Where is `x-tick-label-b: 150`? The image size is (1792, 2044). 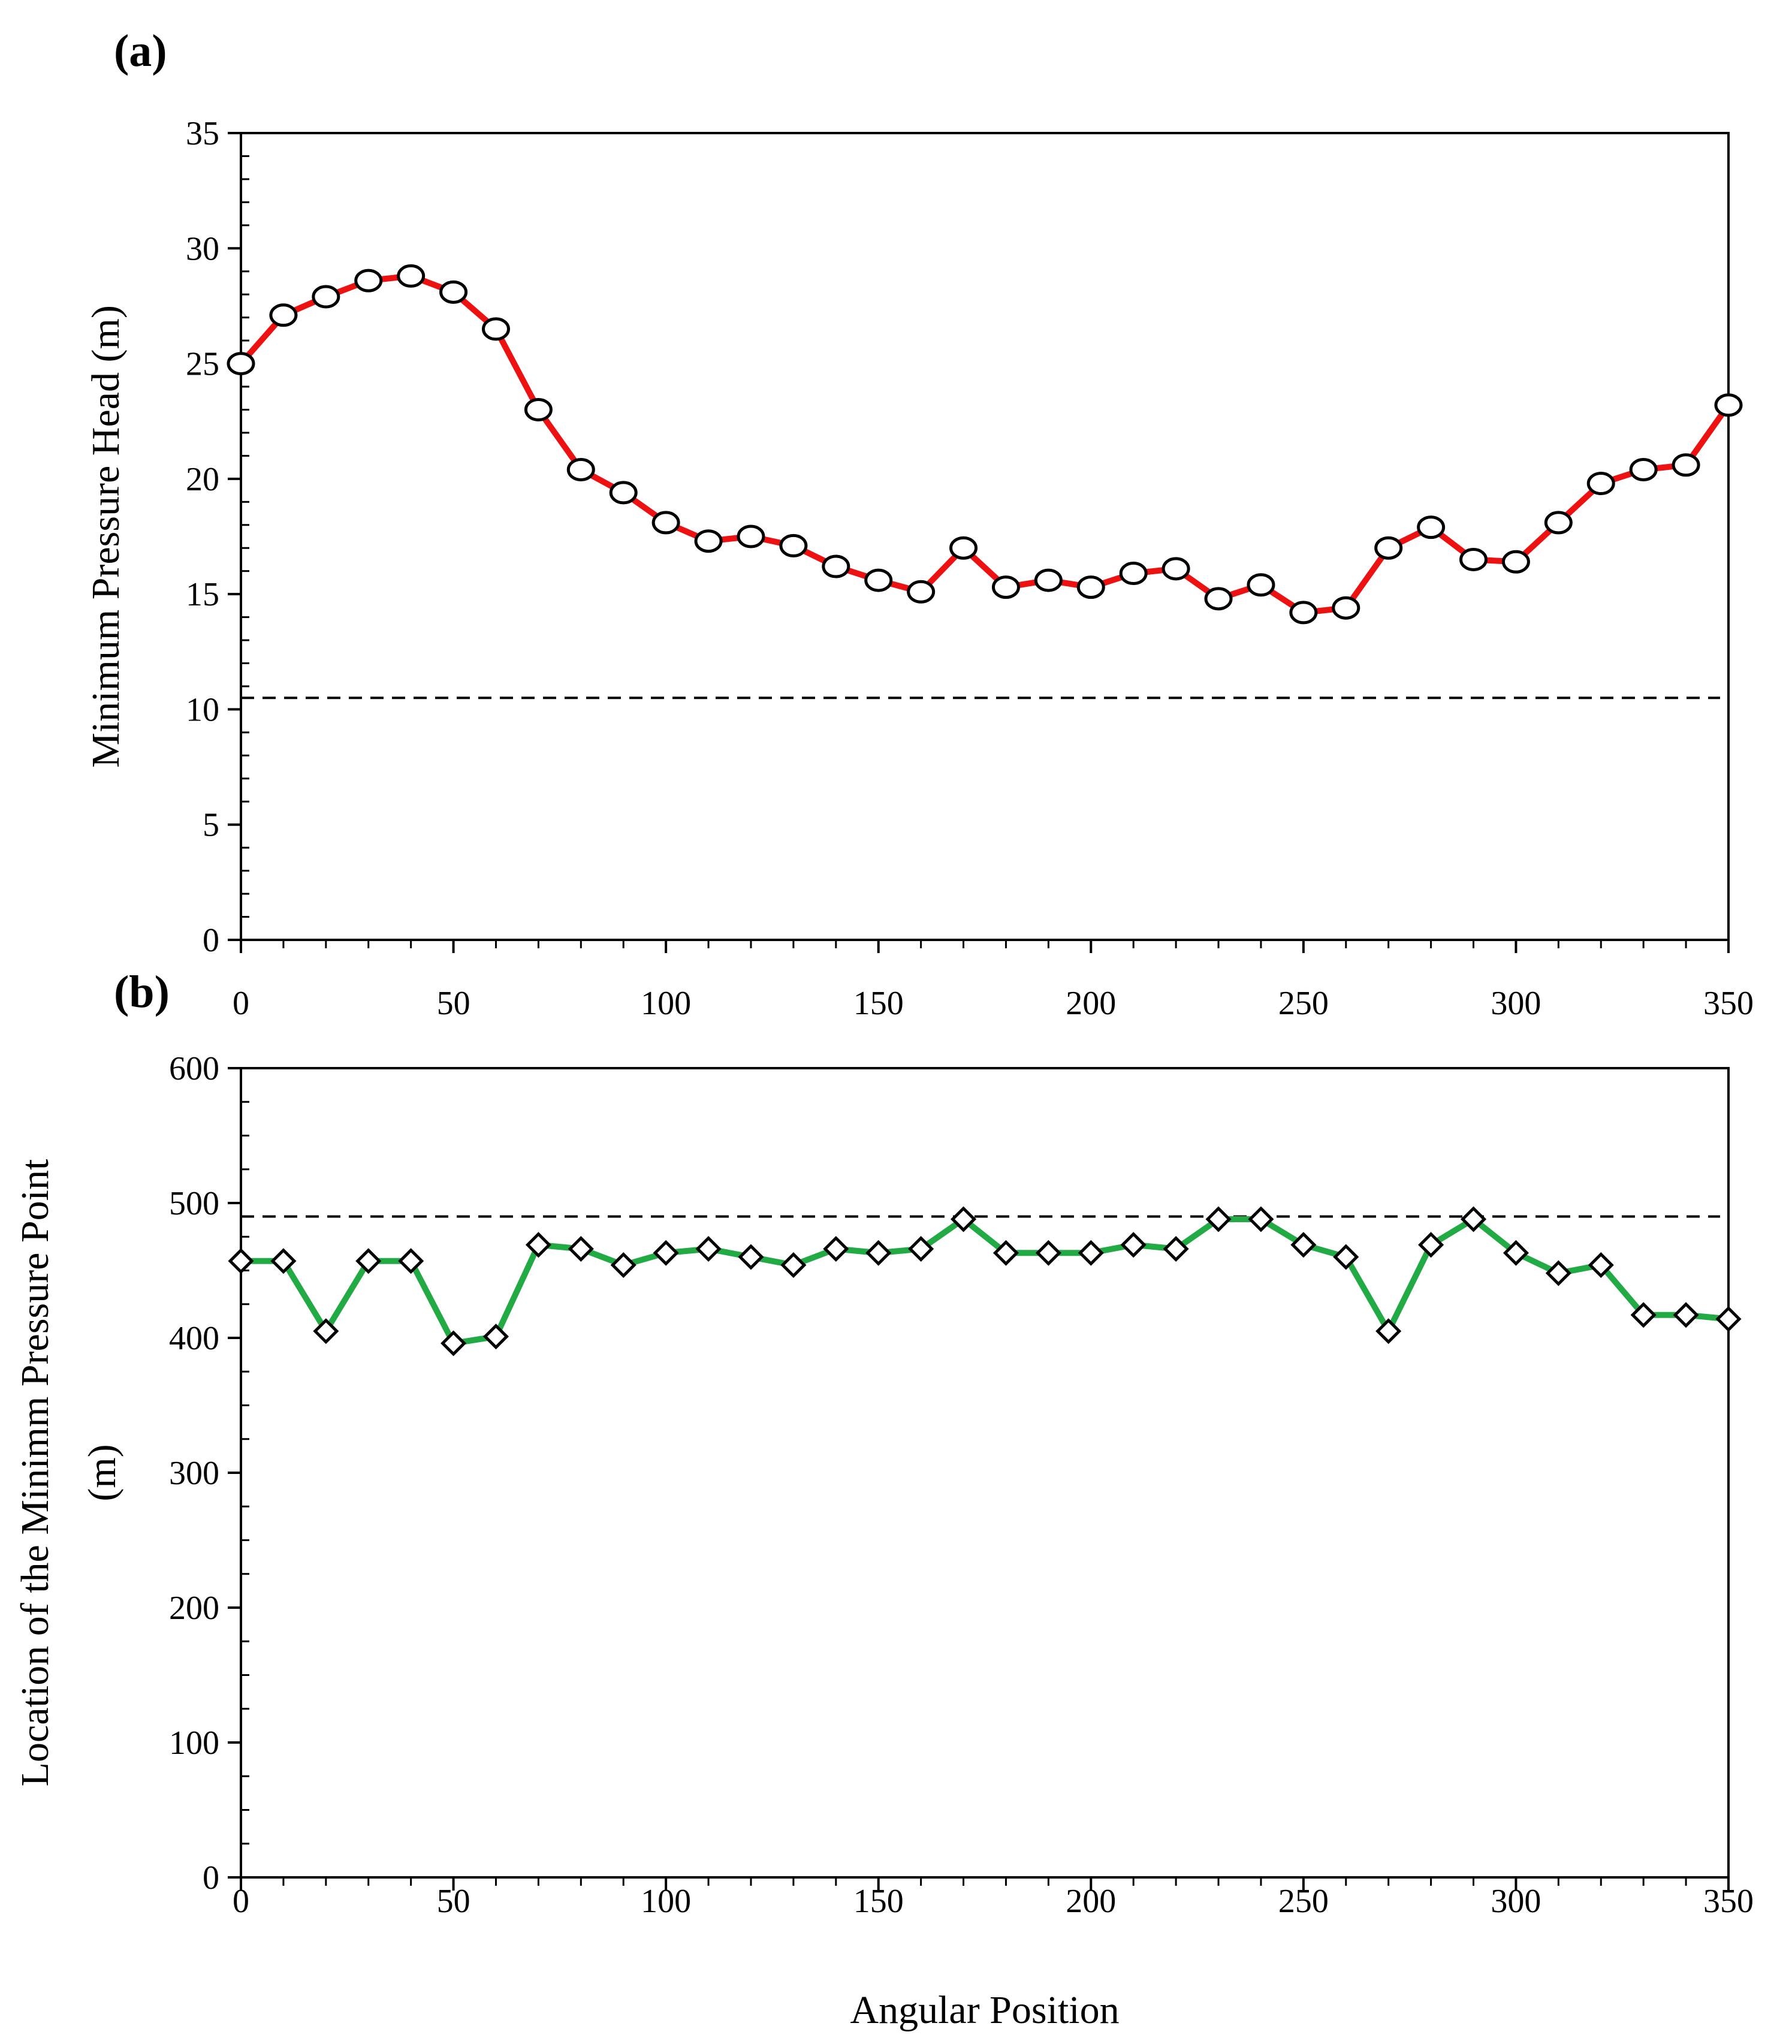 x-tick-label-b: 150 is located at coordinates (878, 1901).